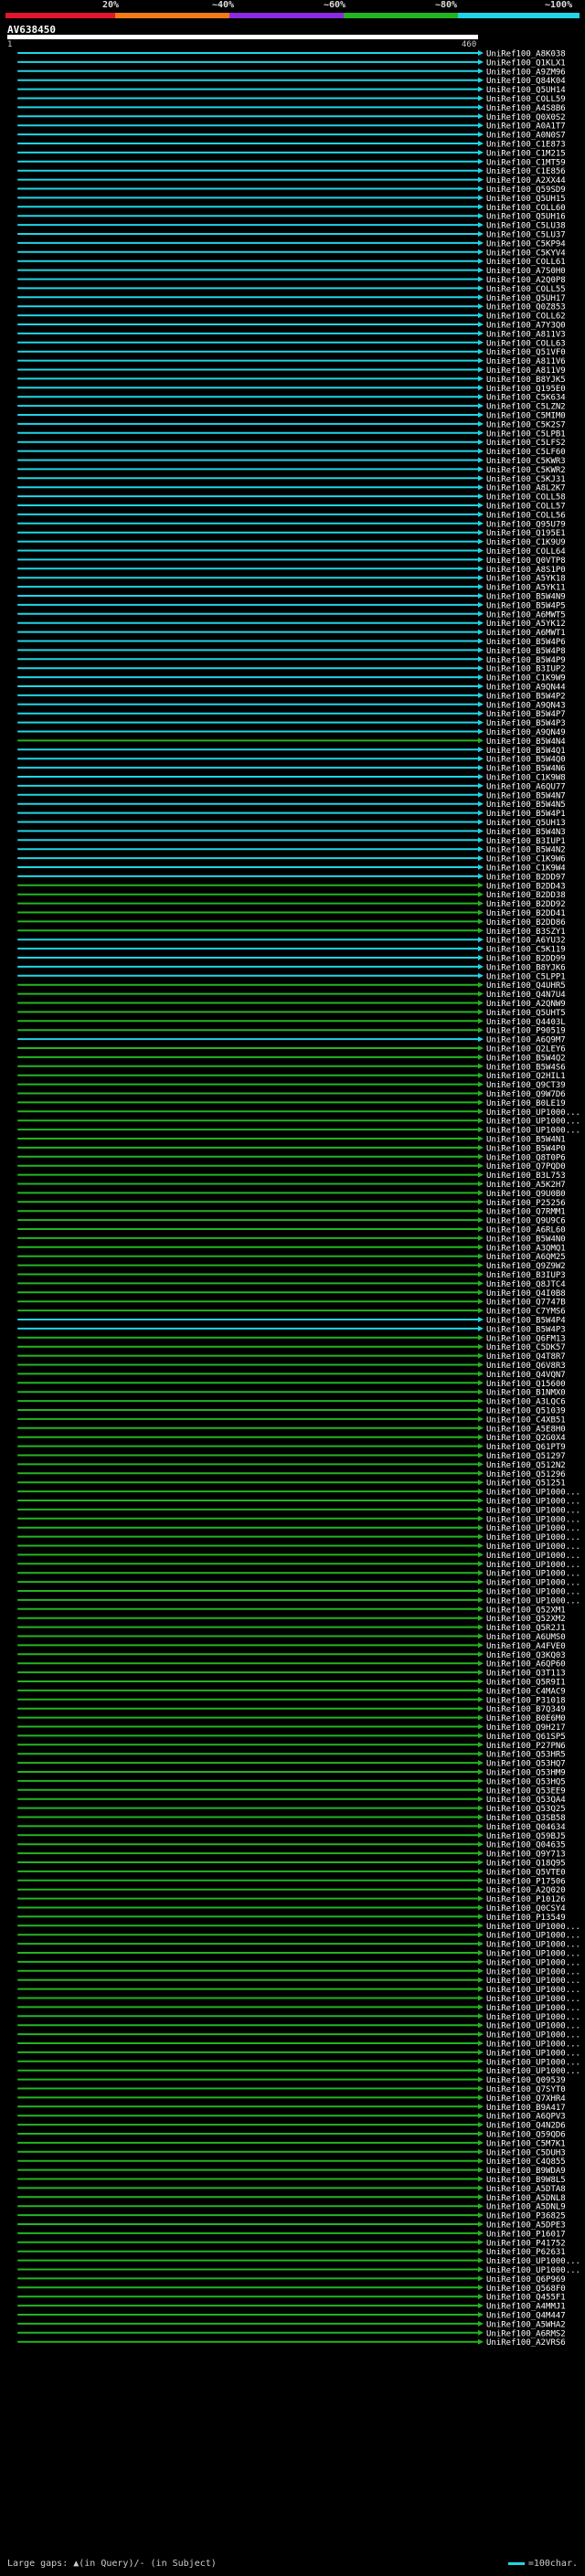 This screenshot has height=2576, width=585. What do you see at coordinates (526, 1203) in the screenshot?
I see `hit-label: UniRef100_P25256` at bounding box center [526, 1203].